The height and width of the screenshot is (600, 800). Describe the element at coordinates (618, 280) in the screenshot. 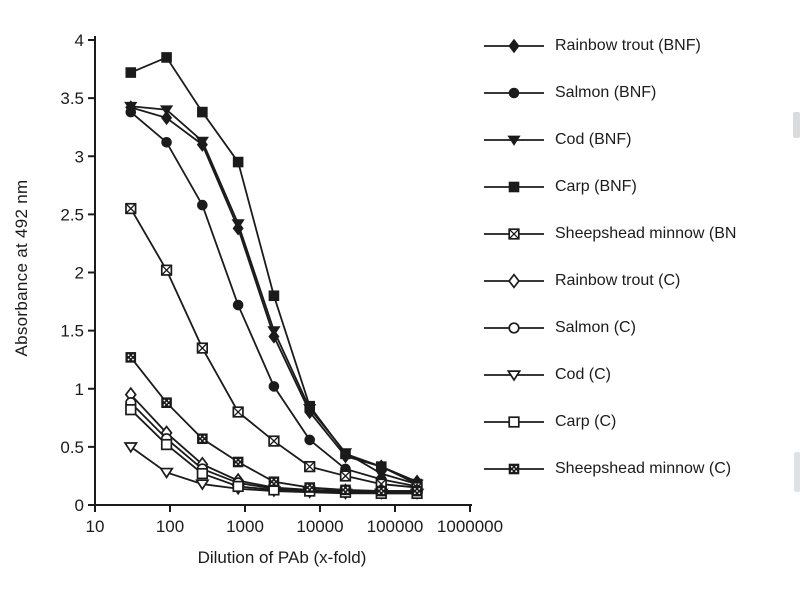

I see `legend-label: Rainbow trout (C)` at that location.